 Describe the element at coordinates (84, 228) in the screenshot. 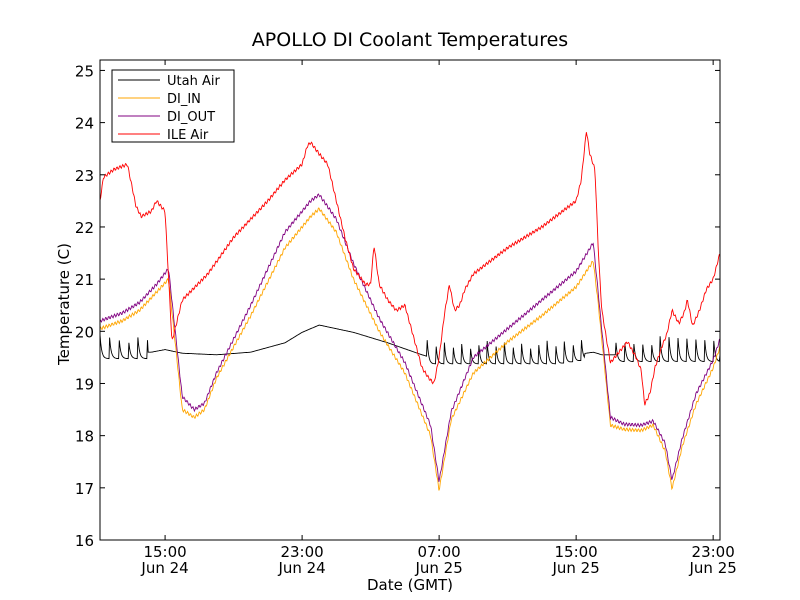

I see `y-tick-label: 22` at that location.